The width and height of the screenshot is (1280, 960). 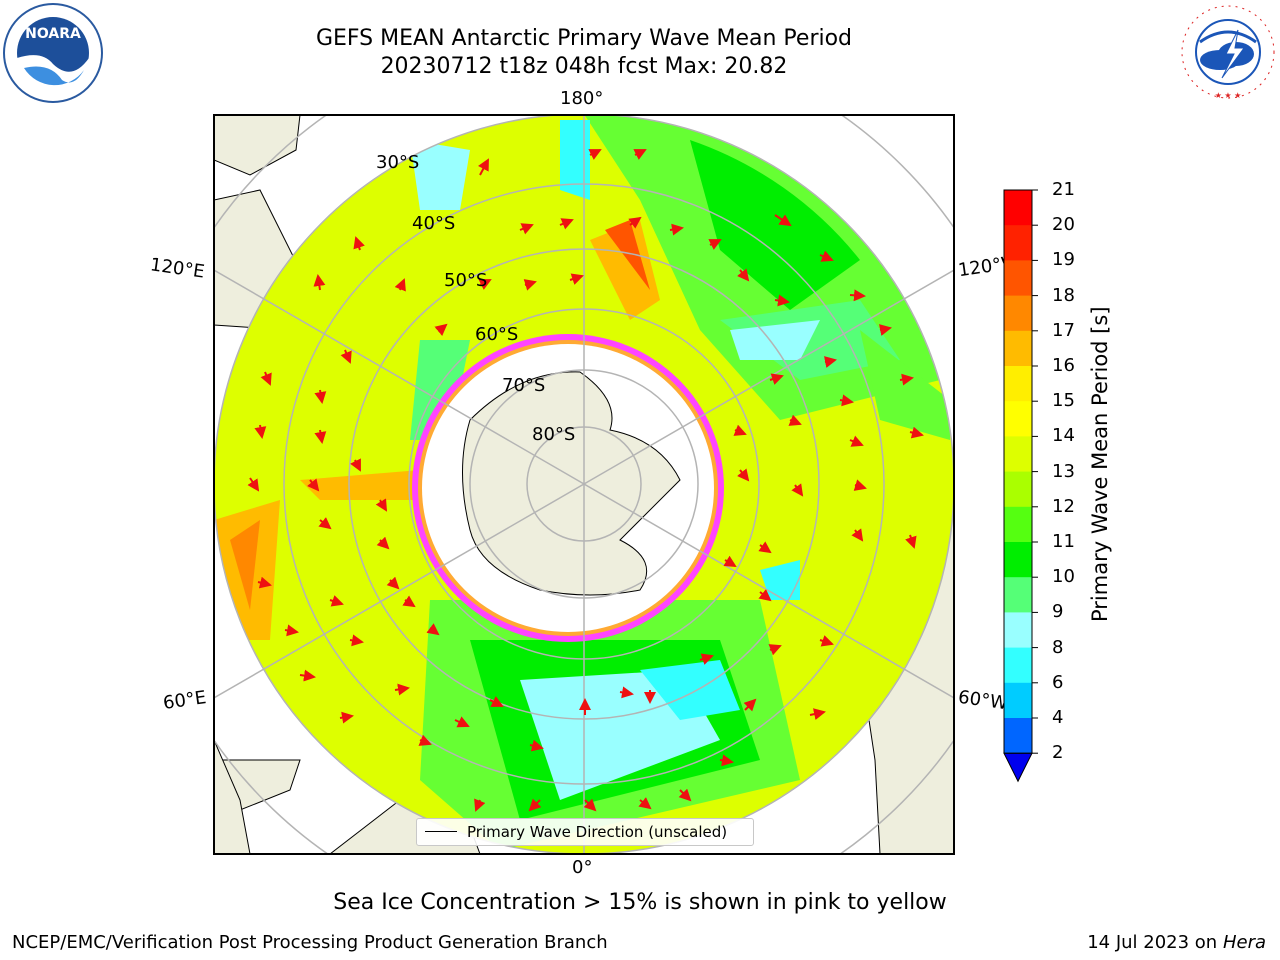 I want to click on nws-logo: ★ ★ ★, so click(x=1228, y=52).